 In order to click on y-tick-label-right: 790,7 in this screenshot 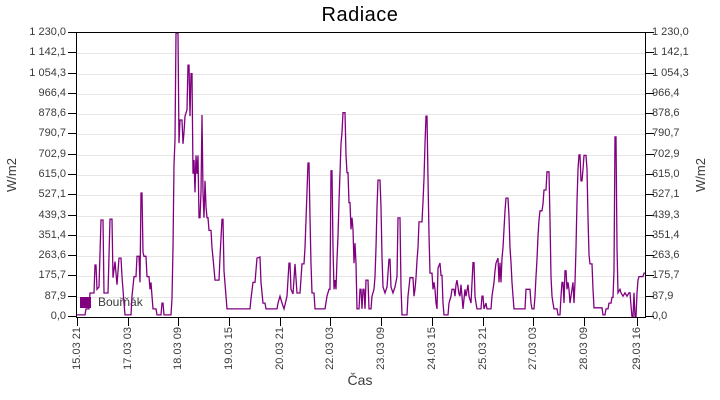, I will do `click(666, 133)`.